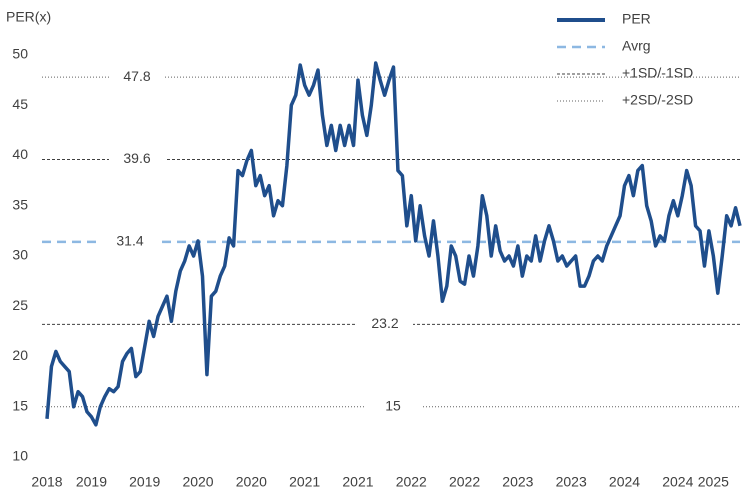 The width and height of the screenshot is (749, 503). What do you see at coordinates (657, 100) in the screenshot?
I see `legend-label: +2SD/-2SD` at bounding box center [657, 100].